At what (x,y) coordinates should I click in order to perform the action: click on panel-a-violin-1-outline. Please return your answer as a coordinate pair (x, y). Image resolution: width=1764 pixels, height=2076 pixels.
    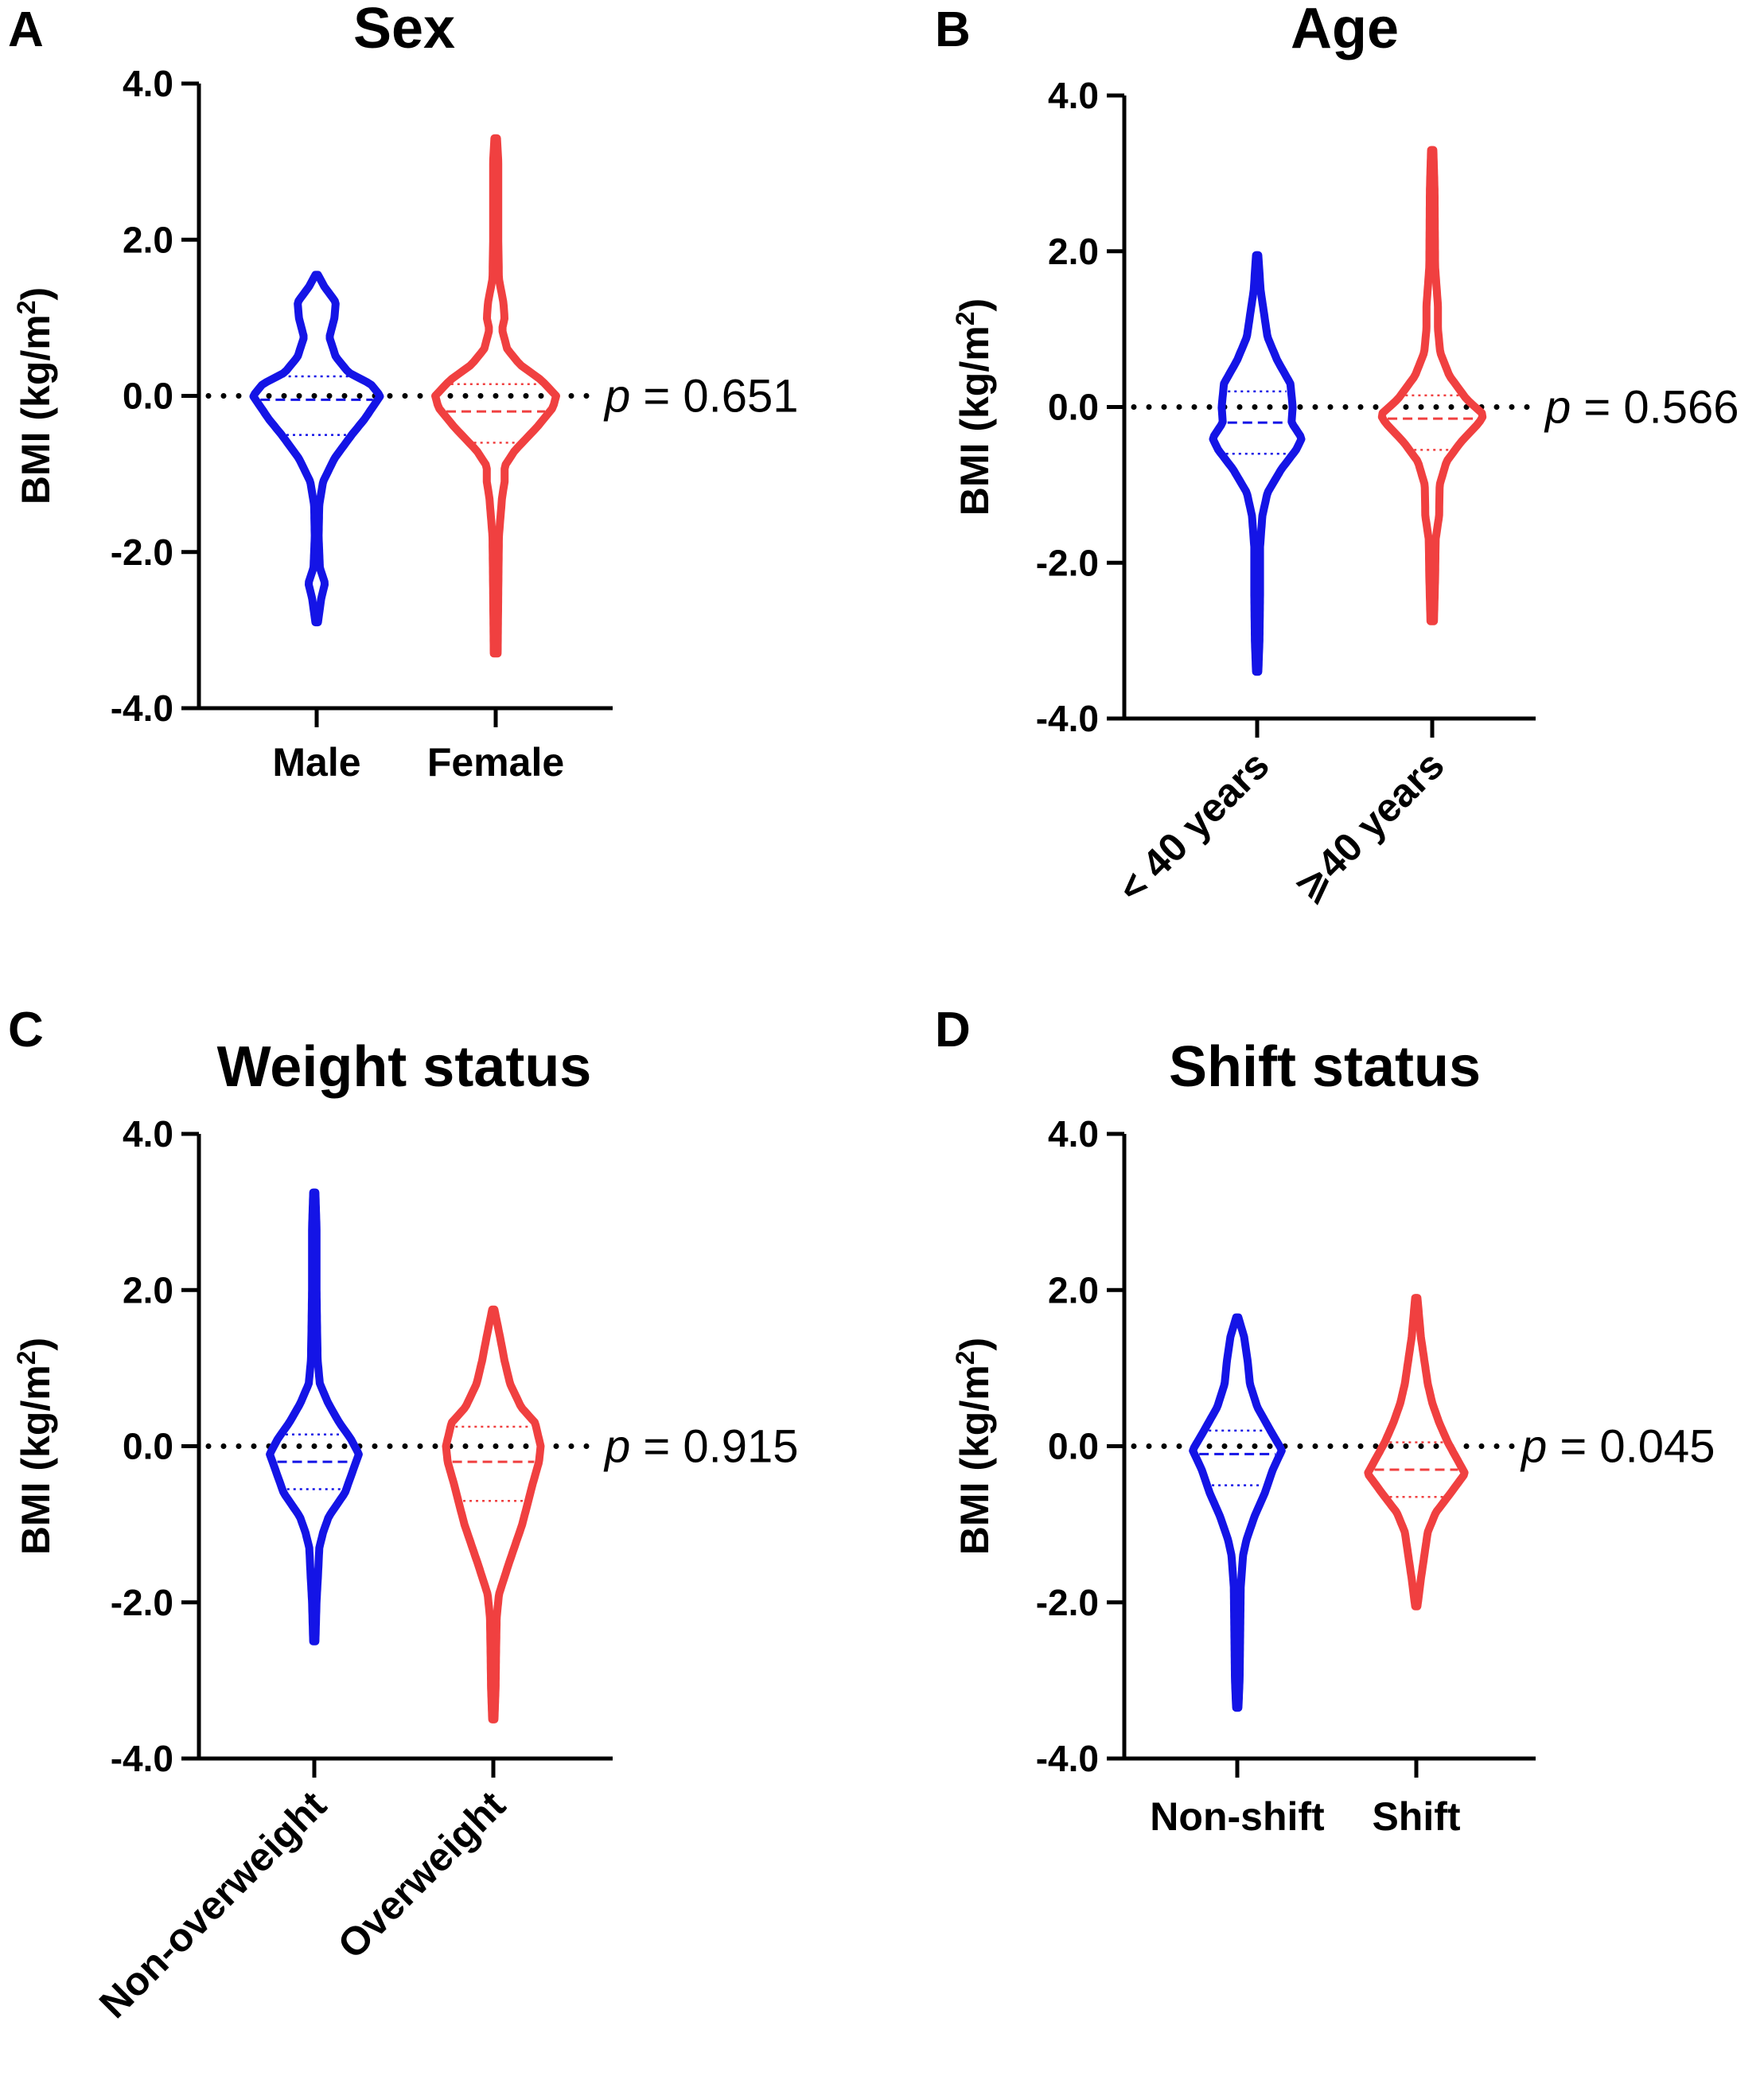
    Looking at the image, I should click on (316, 449).